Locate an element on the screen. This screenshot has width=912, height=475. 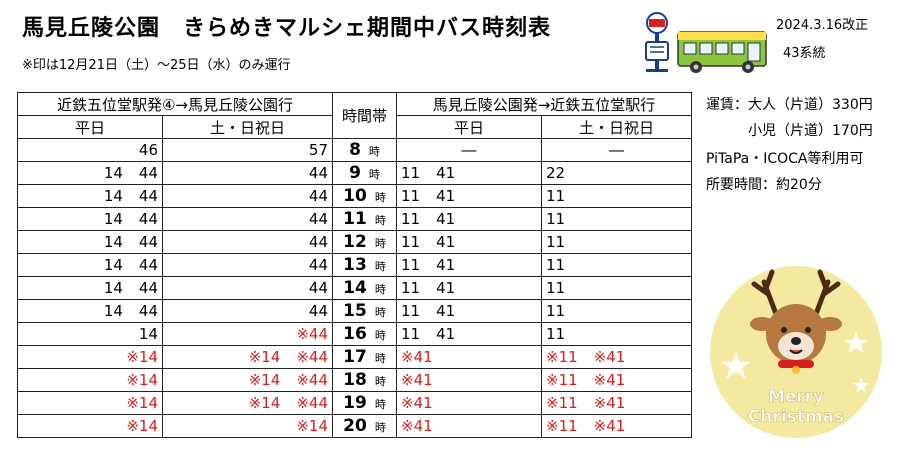
dir1-weekday-cell: ※14 is located at coordinates (90, 426).